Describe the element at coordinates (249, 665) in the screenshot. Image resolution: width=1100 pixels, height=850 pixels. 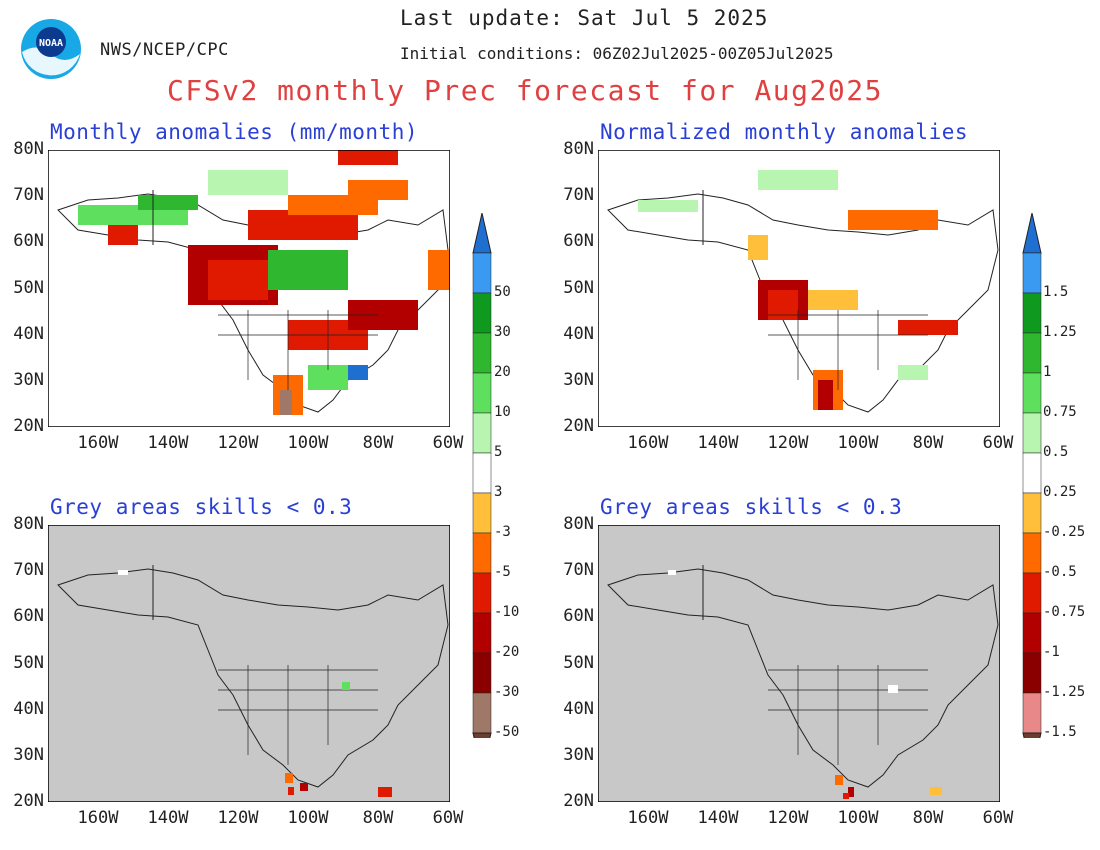
I see `map-skill-anomalies` at that location.